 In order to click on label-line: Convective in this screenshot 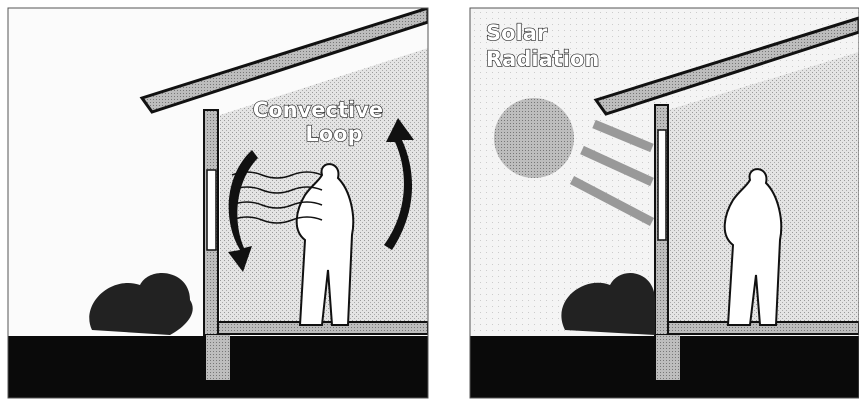, I will do `click(318, 110)`.